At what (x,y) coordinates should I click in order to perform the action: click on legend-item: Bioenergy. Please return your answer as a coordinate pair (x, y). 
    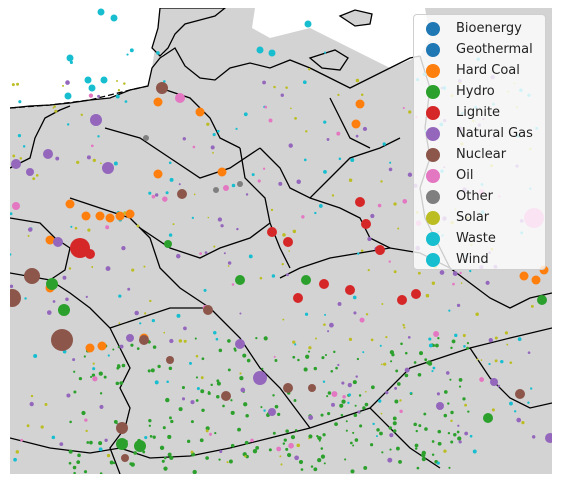
    Looking at the image, I should click on (479, 28).